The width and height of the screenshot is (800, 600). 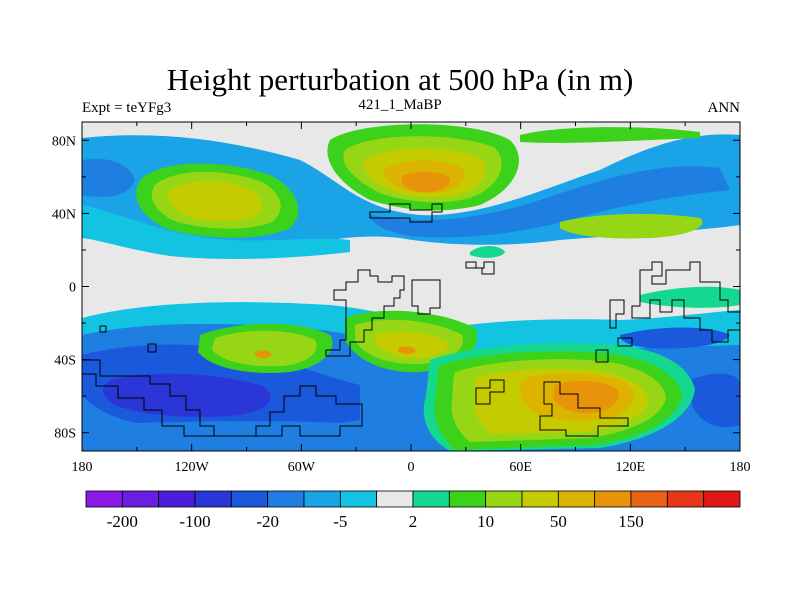 I want to click on contour-small-speck, so click(x=263, y=354).